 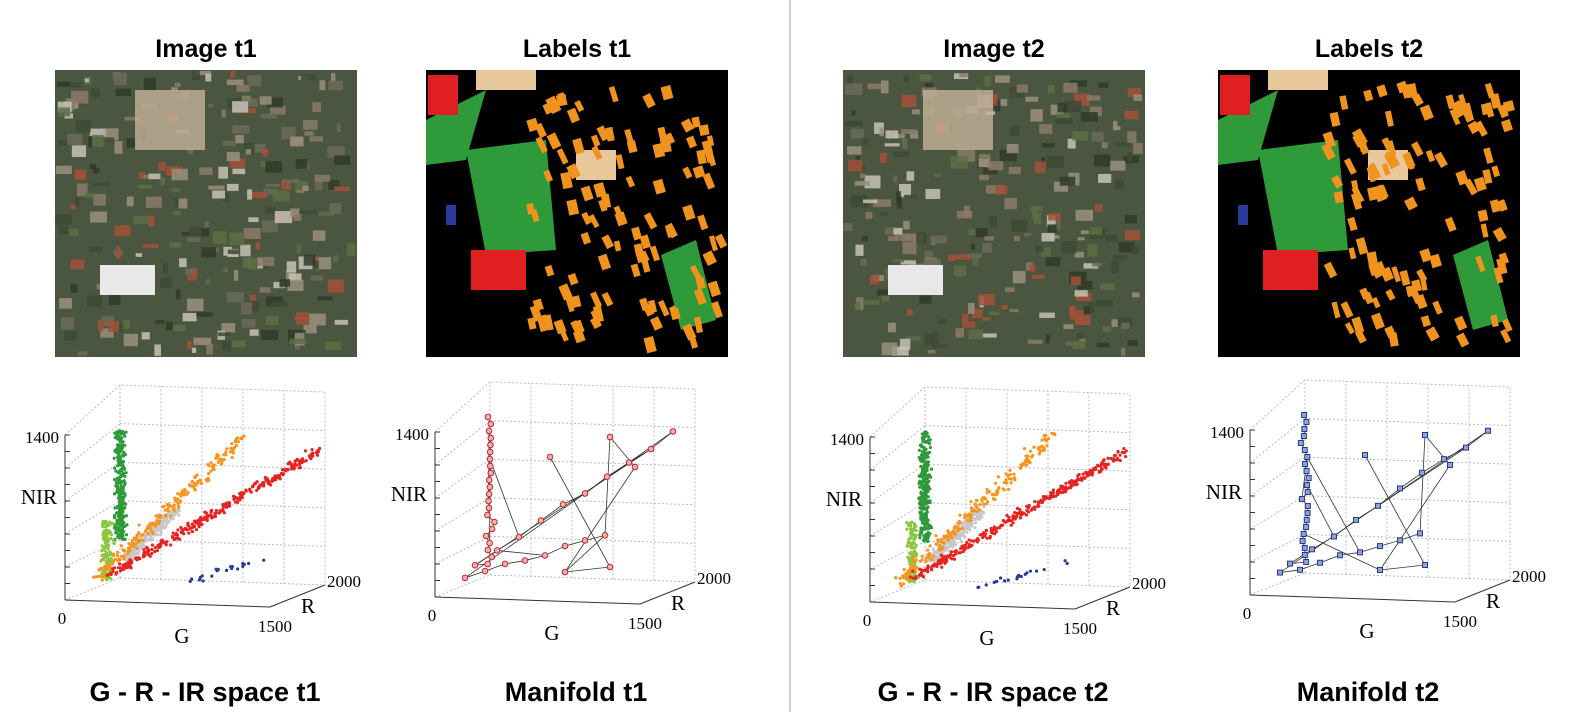 I want to click on x-axis-label: G, so click(x=551, y=633).